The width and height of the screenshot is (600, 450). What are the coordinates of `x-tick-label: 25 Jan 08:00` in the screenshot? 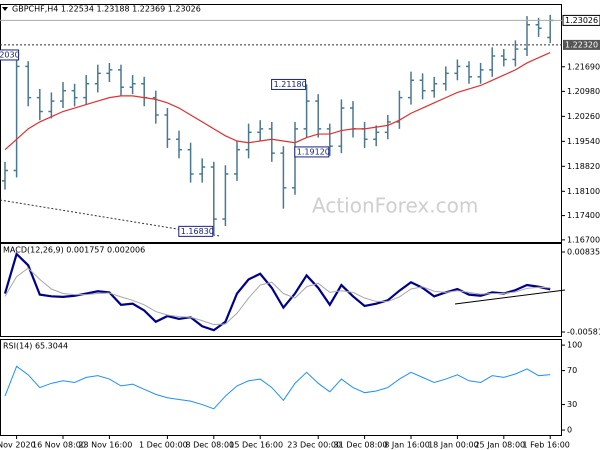 It's located at (499, 445).